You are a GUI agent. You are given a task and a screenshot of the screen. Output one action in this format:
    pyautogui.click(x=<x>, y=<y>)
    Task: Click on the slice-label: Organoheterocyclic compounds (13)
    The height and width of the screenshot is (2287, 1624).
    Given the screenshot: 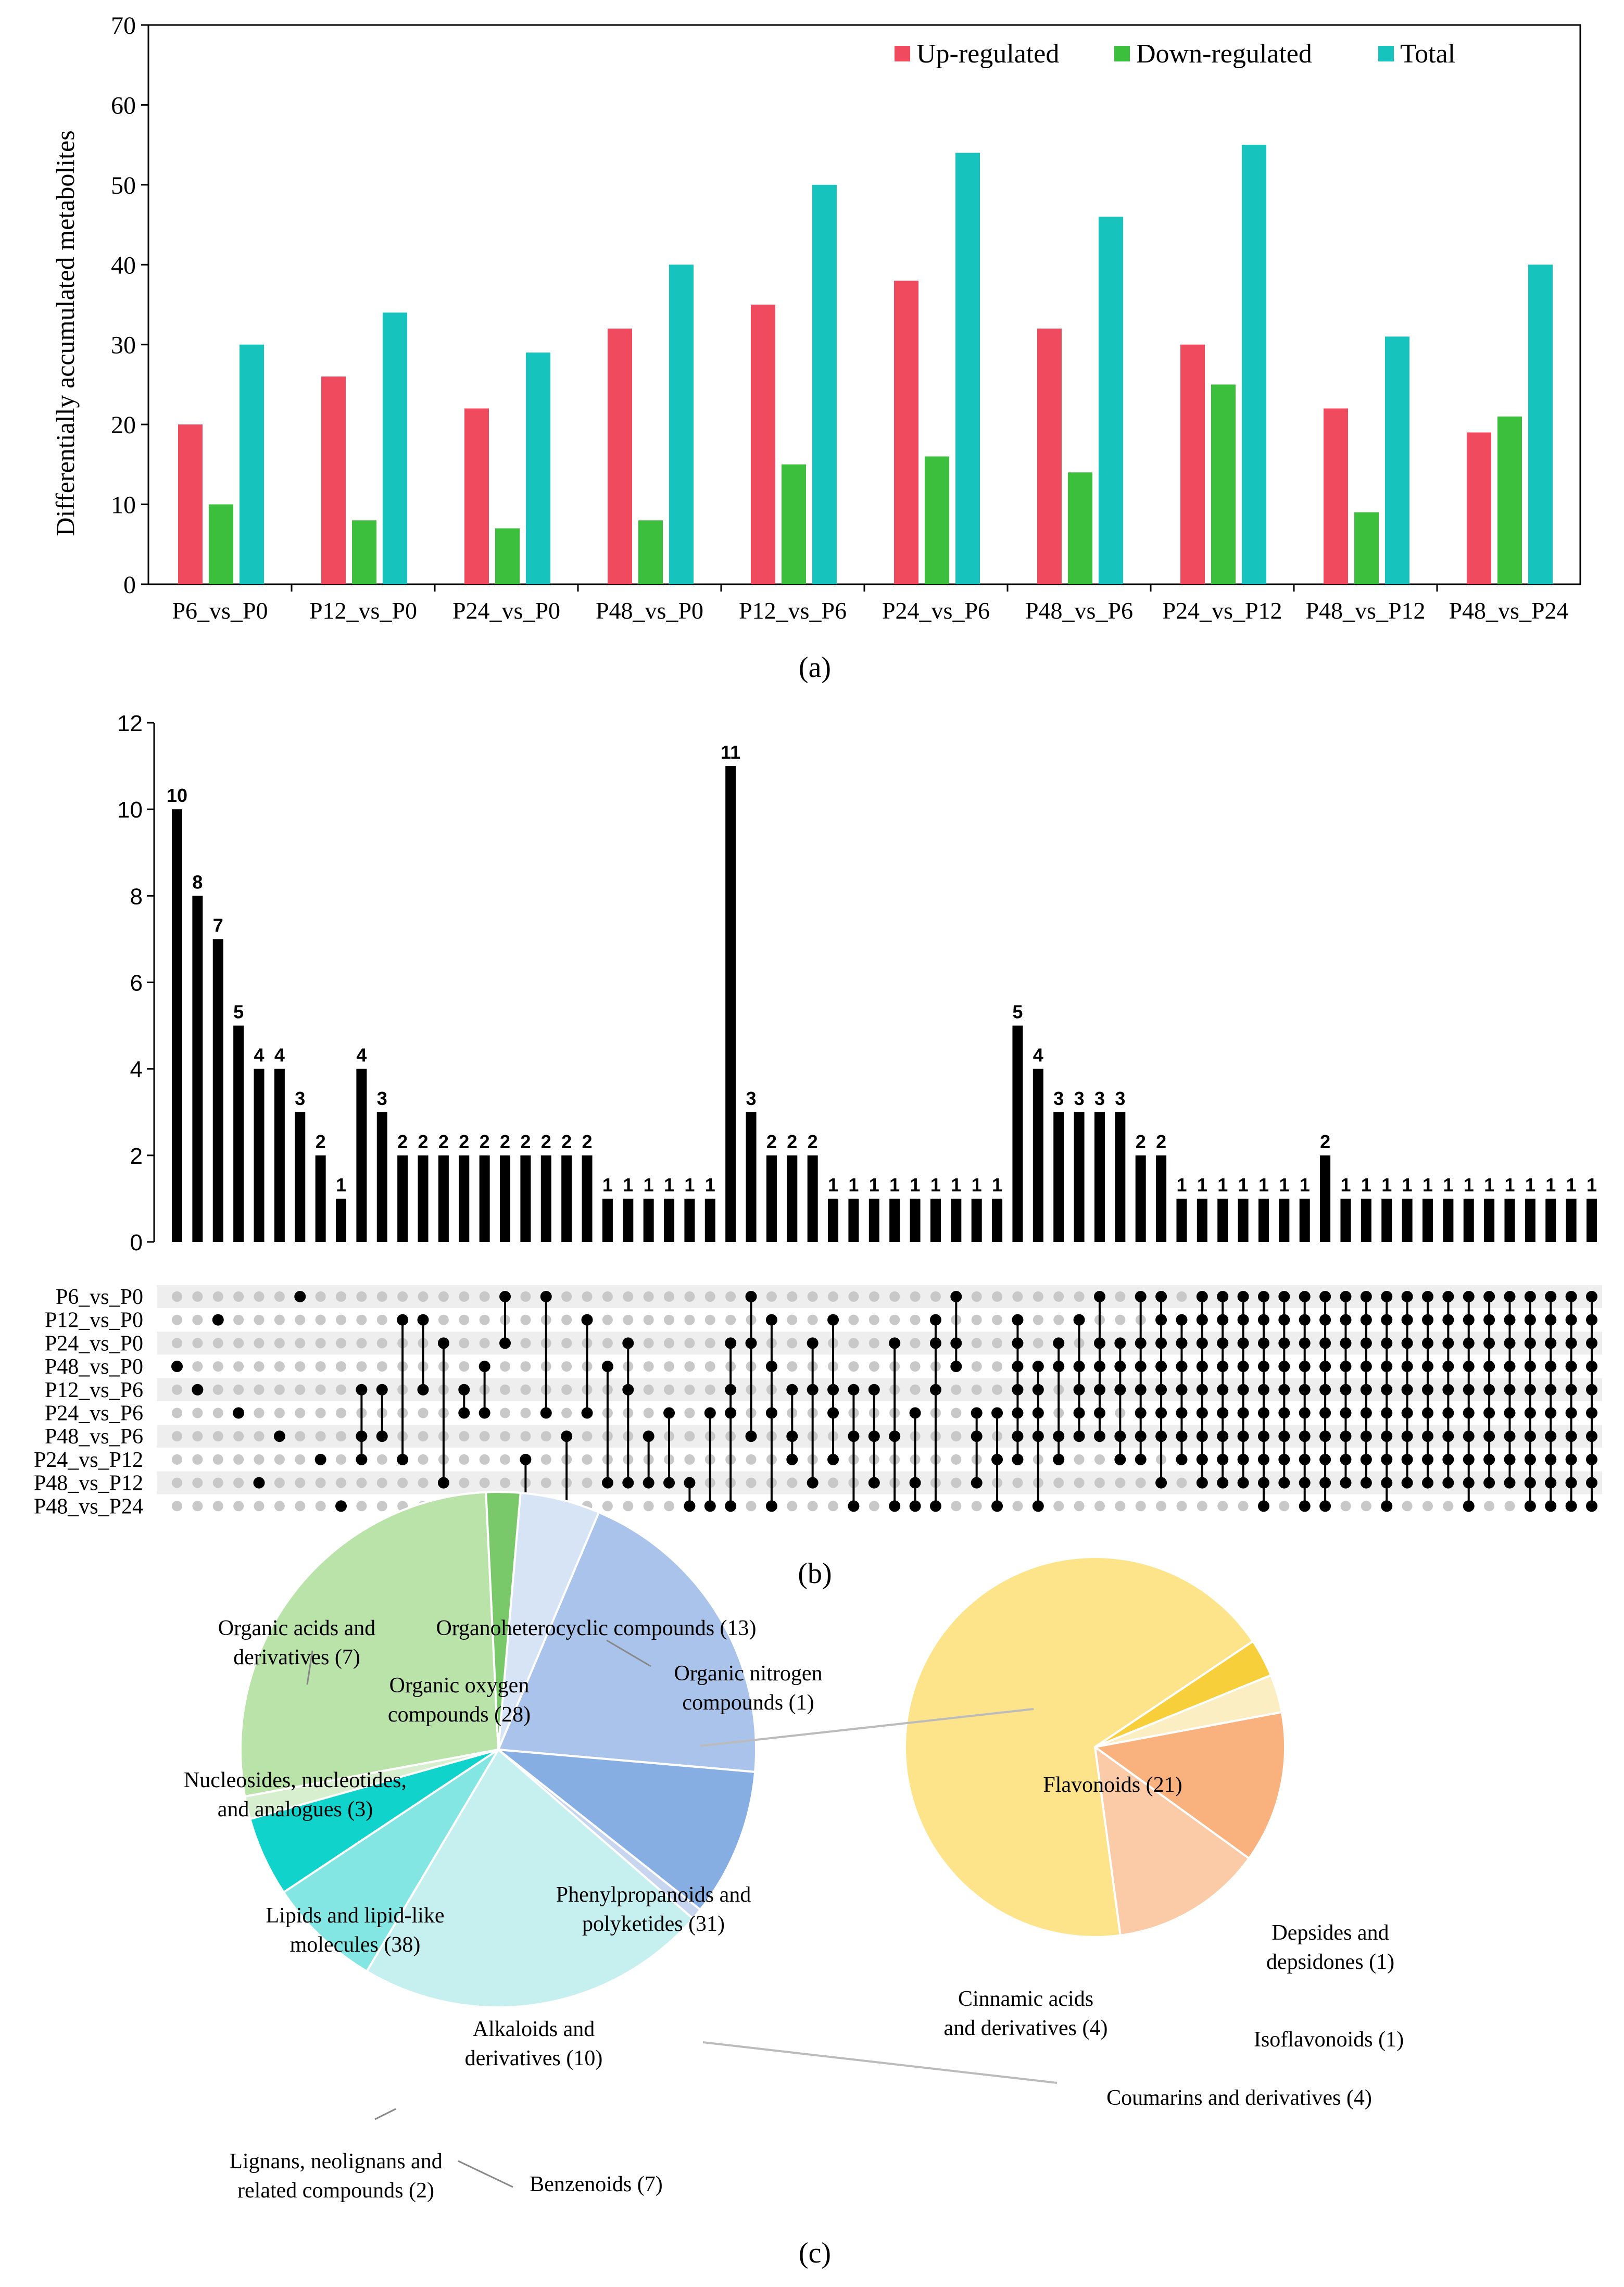 What is the action you would take?
    pyautogui.click(x=596, y=1628)
    